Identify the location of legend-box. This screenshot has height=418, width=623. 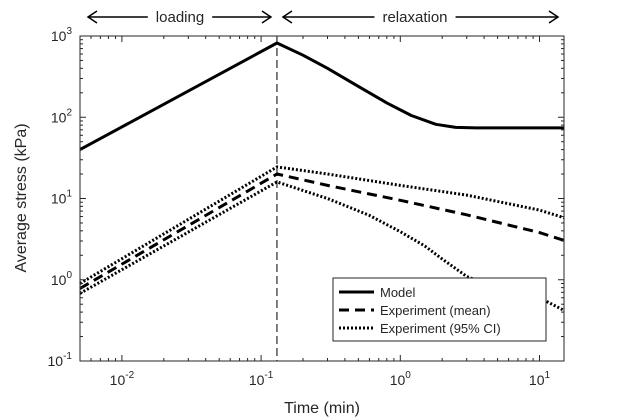
(439, 309).